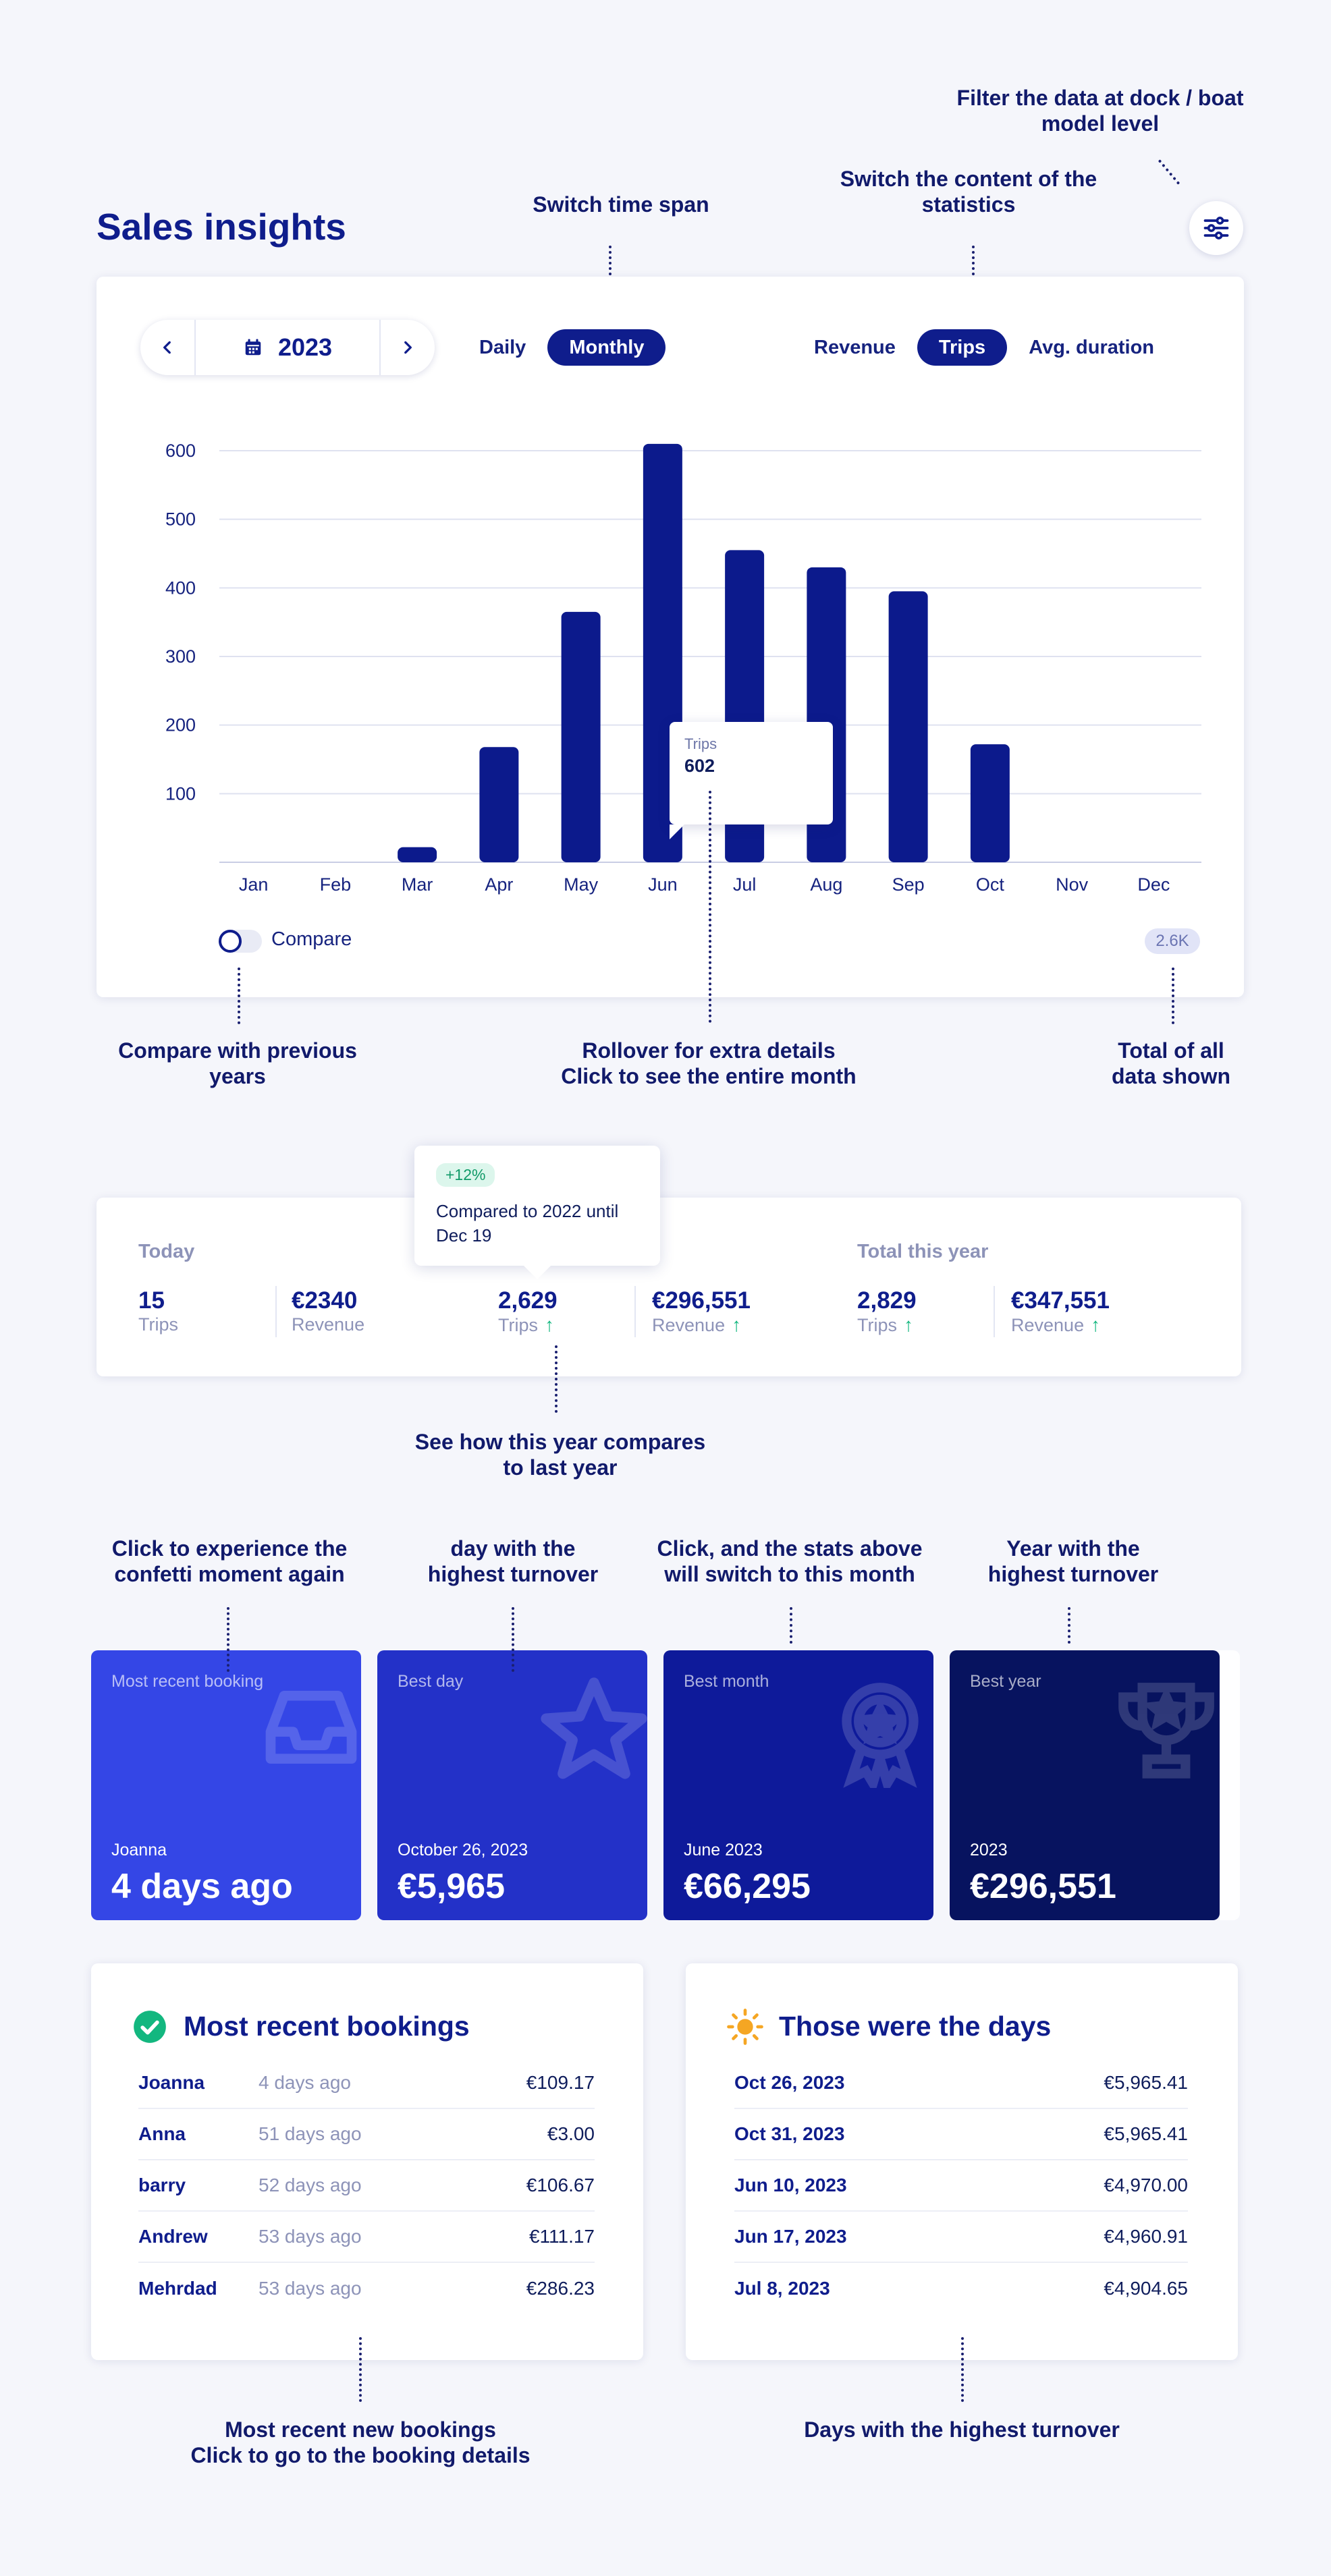 This screenshot has height=2576, width=1331. What do you see at coordinates (180, 451) in the screenshot?
I see `y-tick-label: 600` at bounding box center [180, 451].